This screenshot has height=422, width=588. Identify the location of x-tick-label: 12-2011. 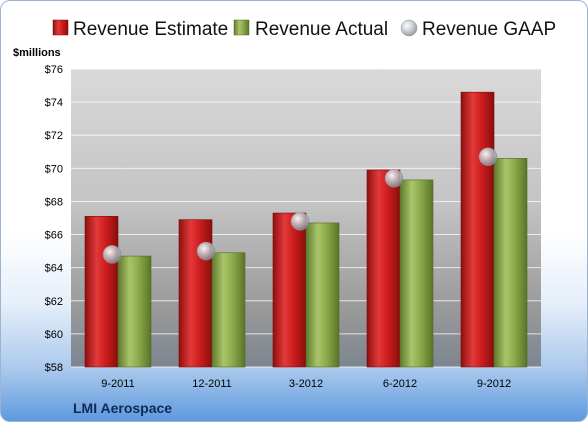
(212, 384).